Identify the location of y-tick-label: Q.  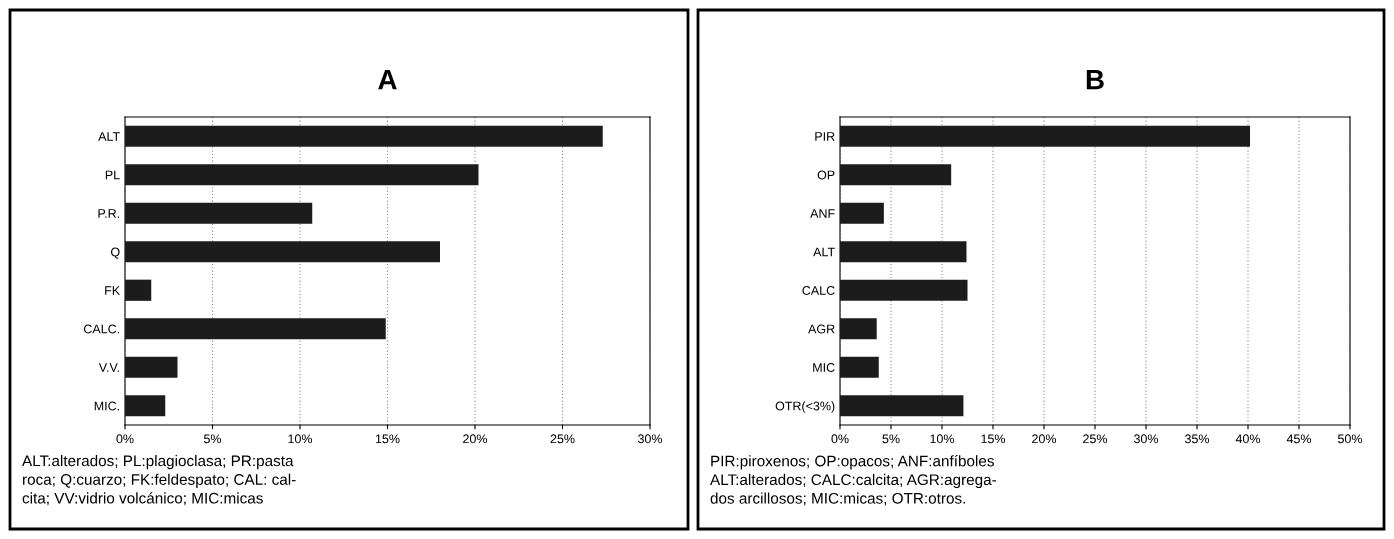
(115, 253).